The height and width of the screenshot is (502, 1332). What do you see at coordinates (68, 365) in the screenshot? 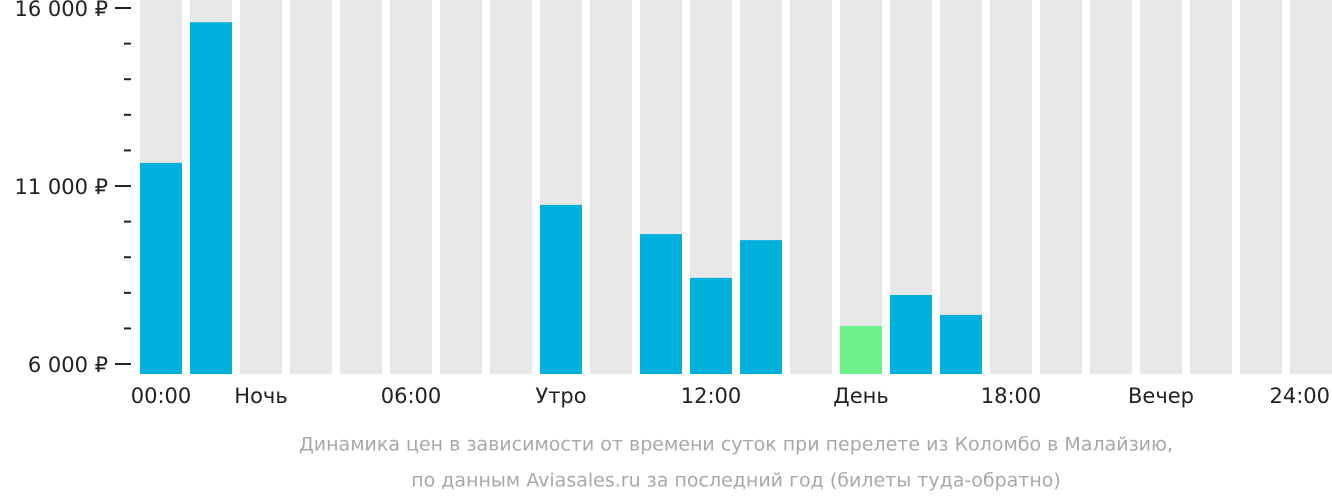
I see `y-tick-label: 6 000 ₽` at bounding box center [68, 365].